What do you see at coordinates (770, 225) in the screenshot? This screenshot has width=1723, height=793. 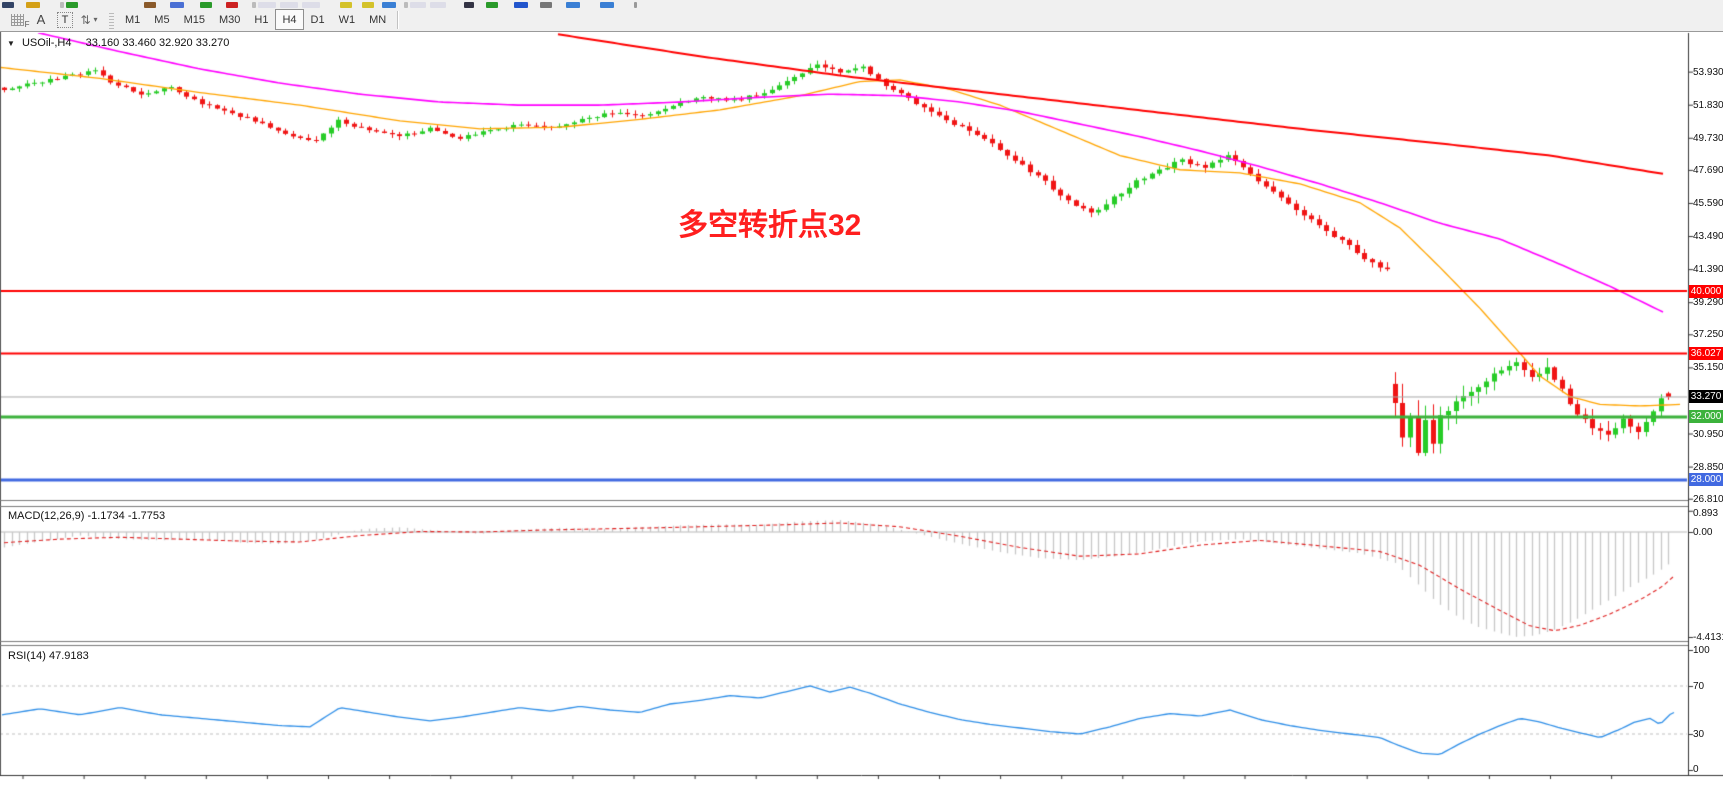 I see `chart-annotation-text: 多空转折点32` at bounding box center [770, 225].